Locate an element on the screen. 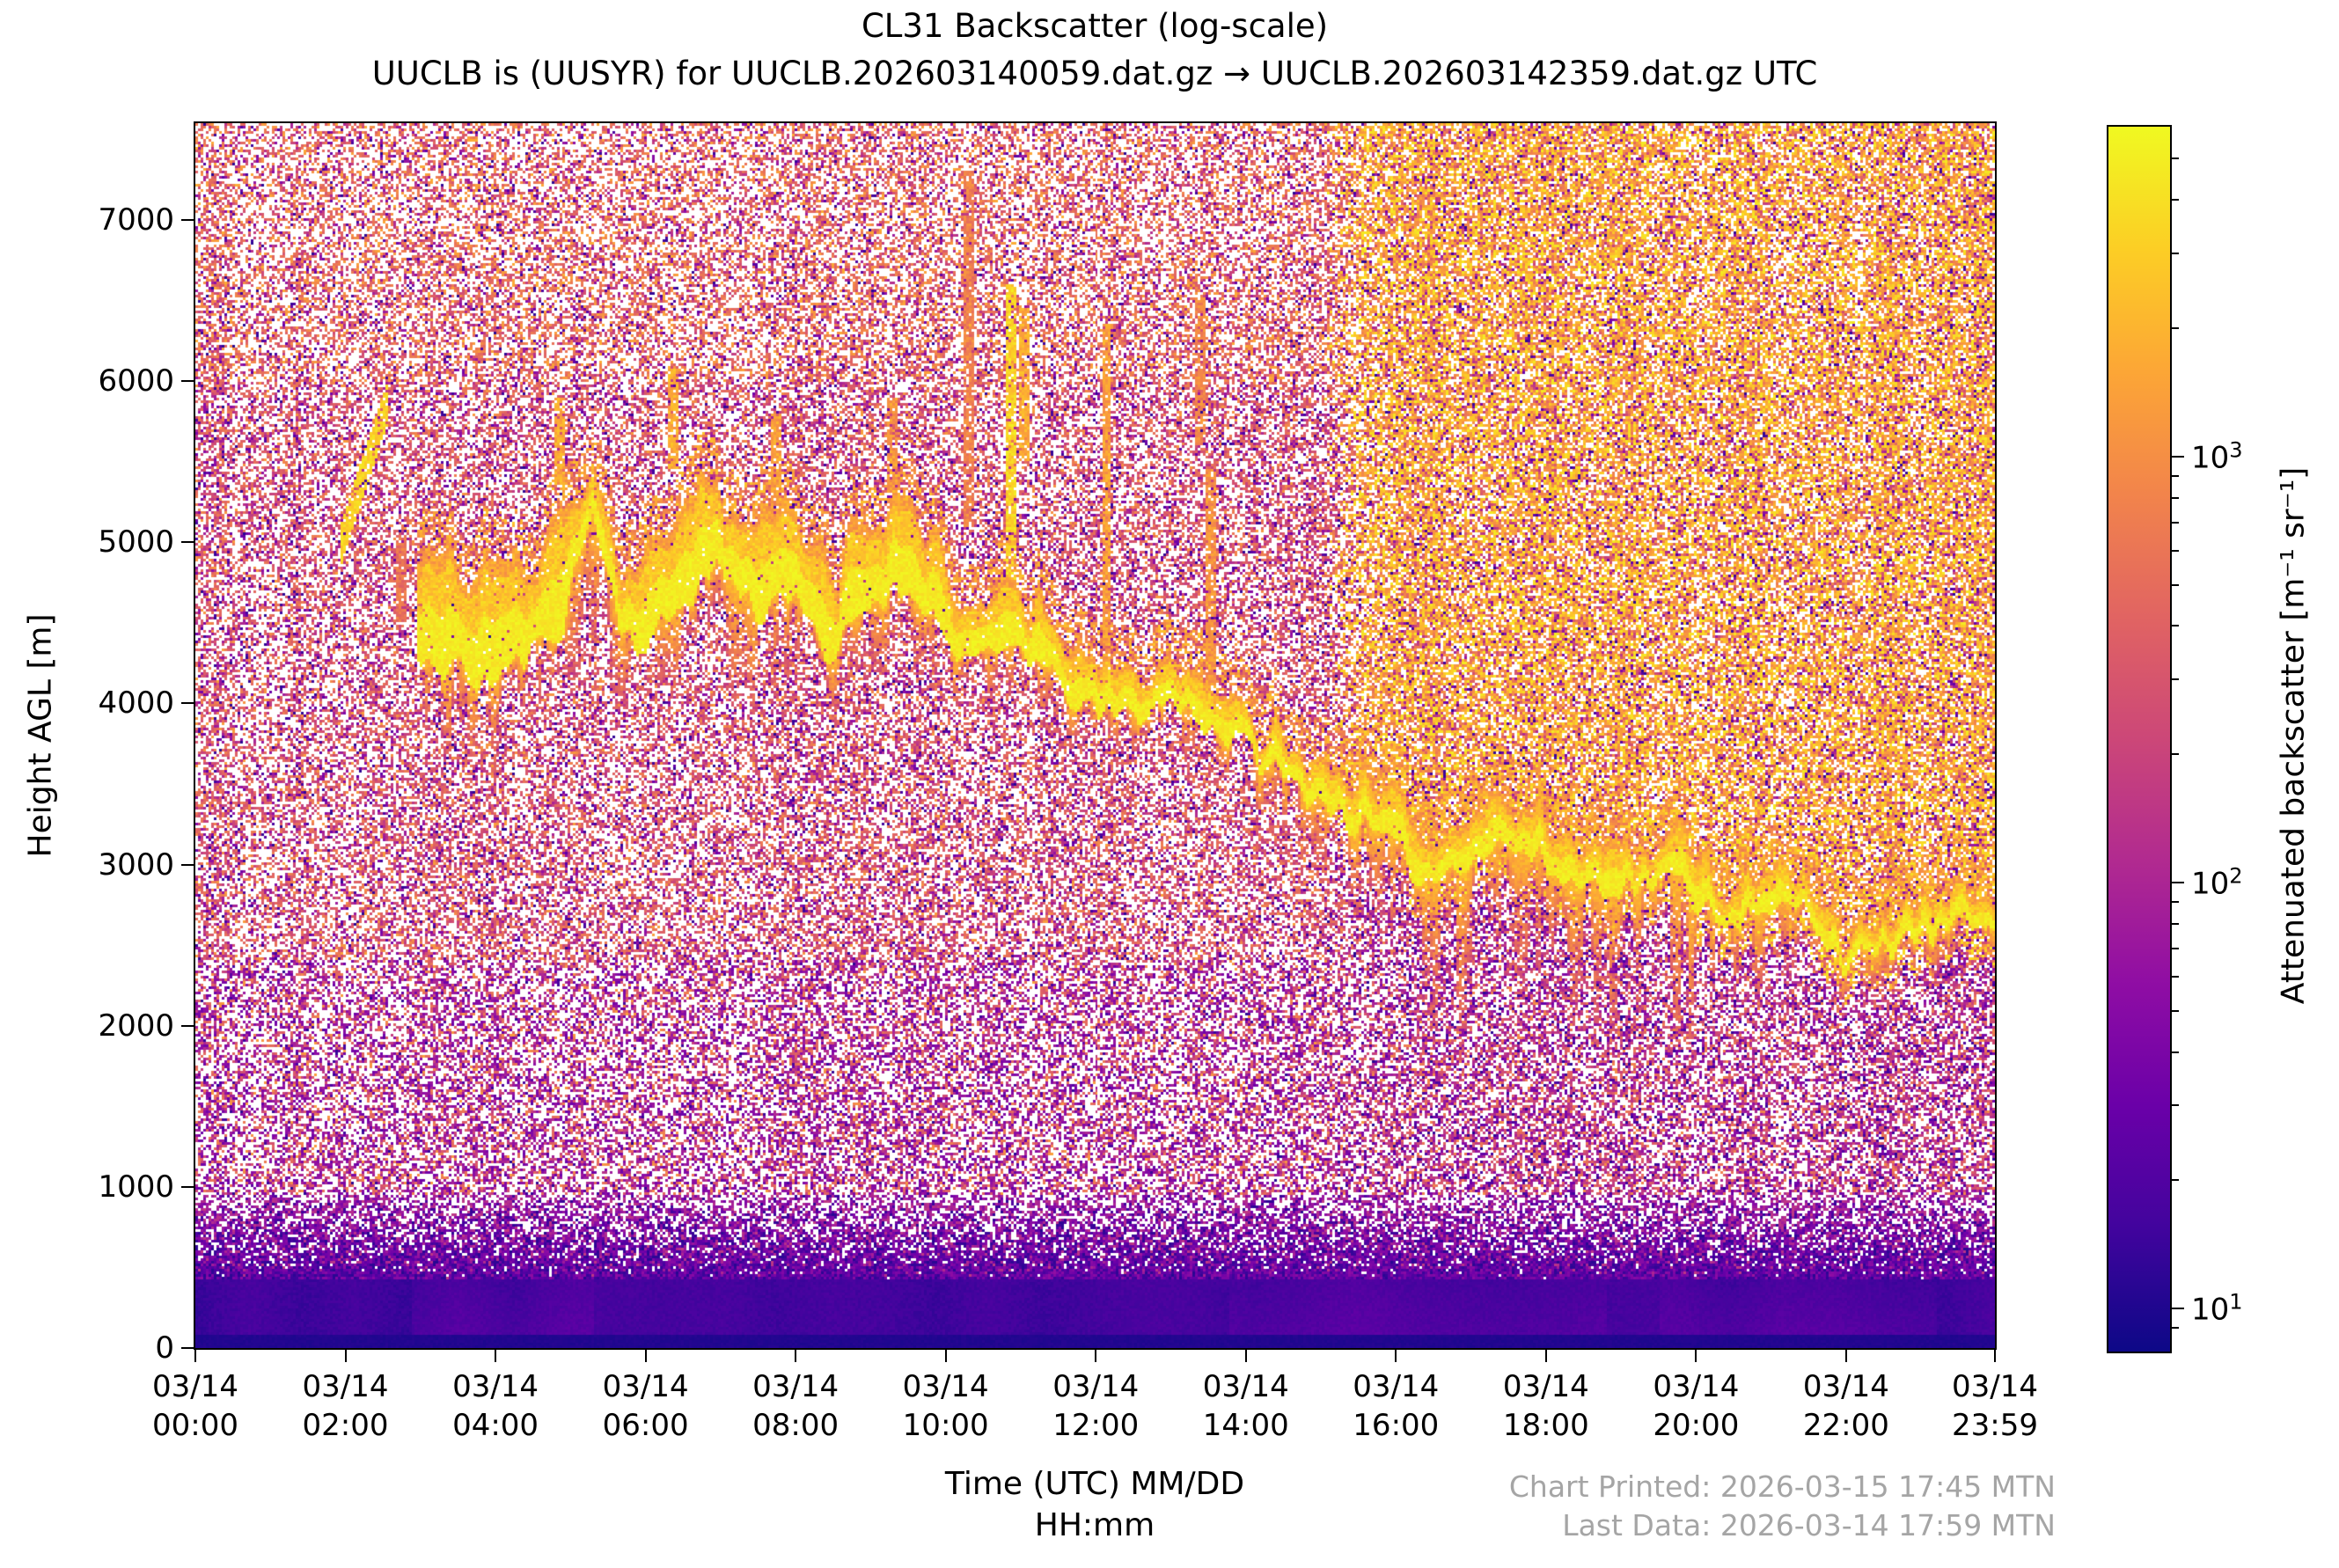  y-tick-label: 4000 is located at coordinates (136, 703).